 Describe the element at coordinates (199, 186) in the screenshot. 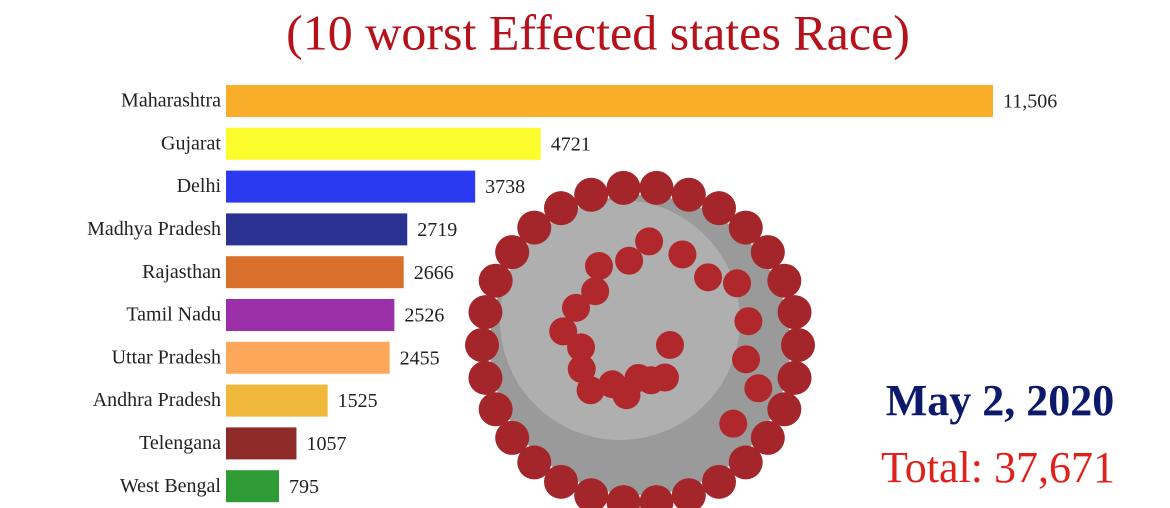

I see `category-label: Delhi` at that location.